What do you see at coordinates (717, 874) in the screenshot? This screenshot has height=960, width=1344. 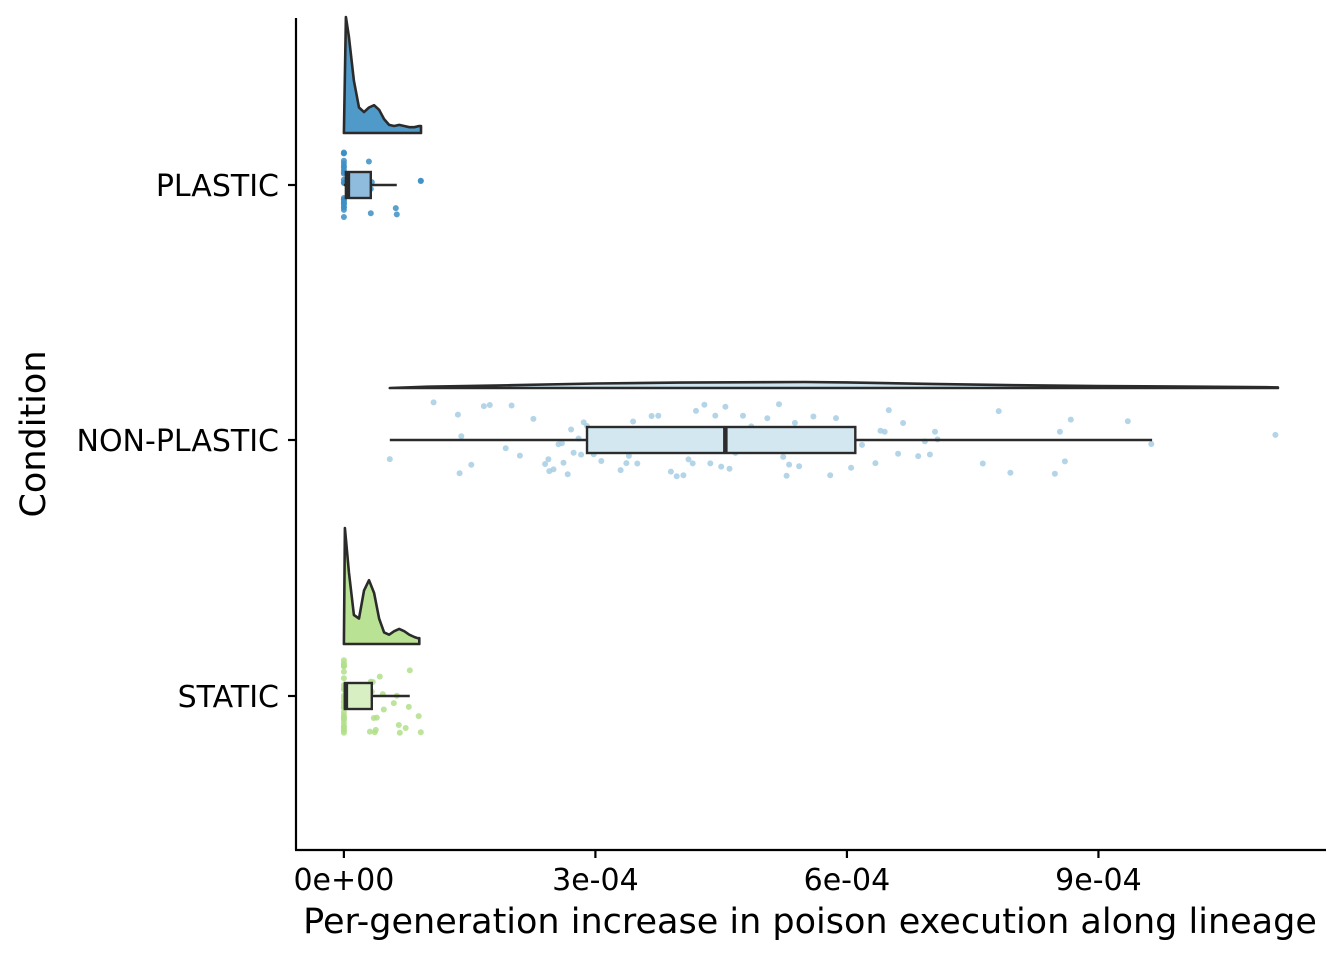 I see `x-axis-ticks: 0e+00 3e-04 6e-04 9e-04` at bounding box center [717, 874].